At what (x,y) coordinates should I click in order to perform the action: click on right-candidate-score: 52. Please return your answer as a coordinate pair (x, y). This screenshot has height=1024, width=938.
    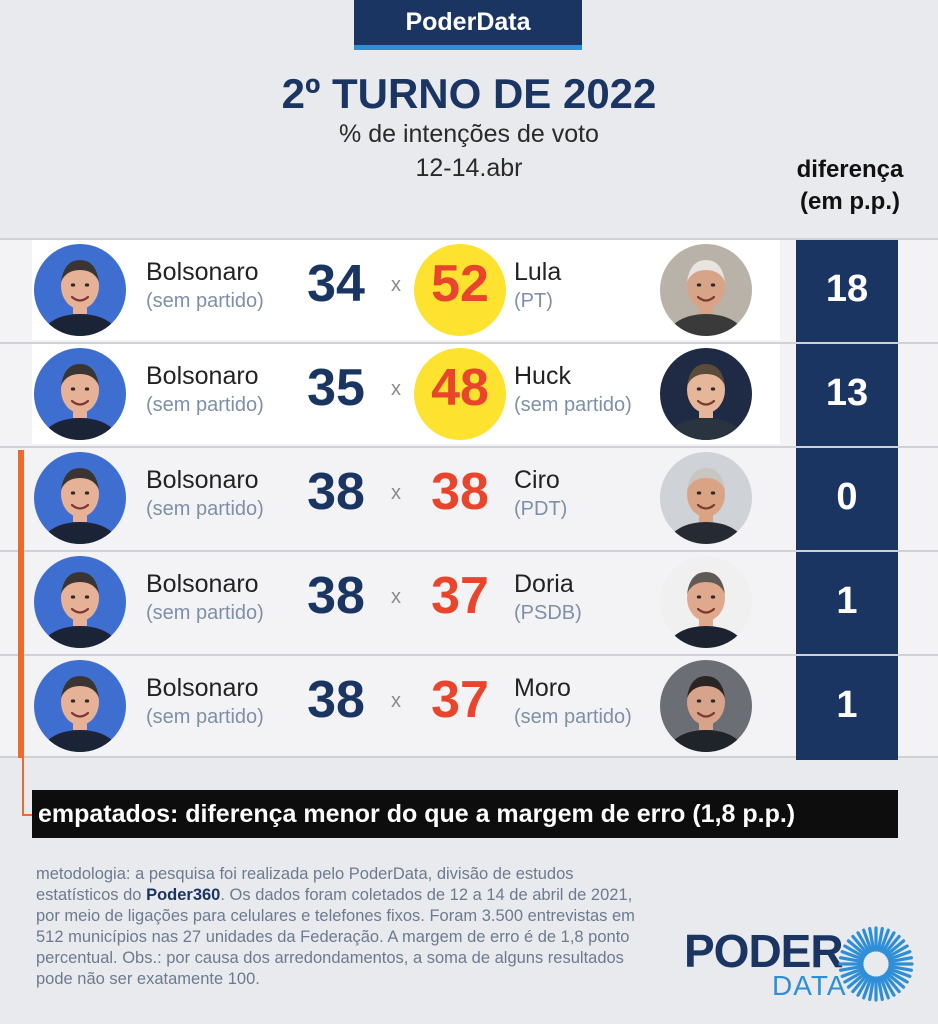
    Looking at the image, I should click on (460, 284).